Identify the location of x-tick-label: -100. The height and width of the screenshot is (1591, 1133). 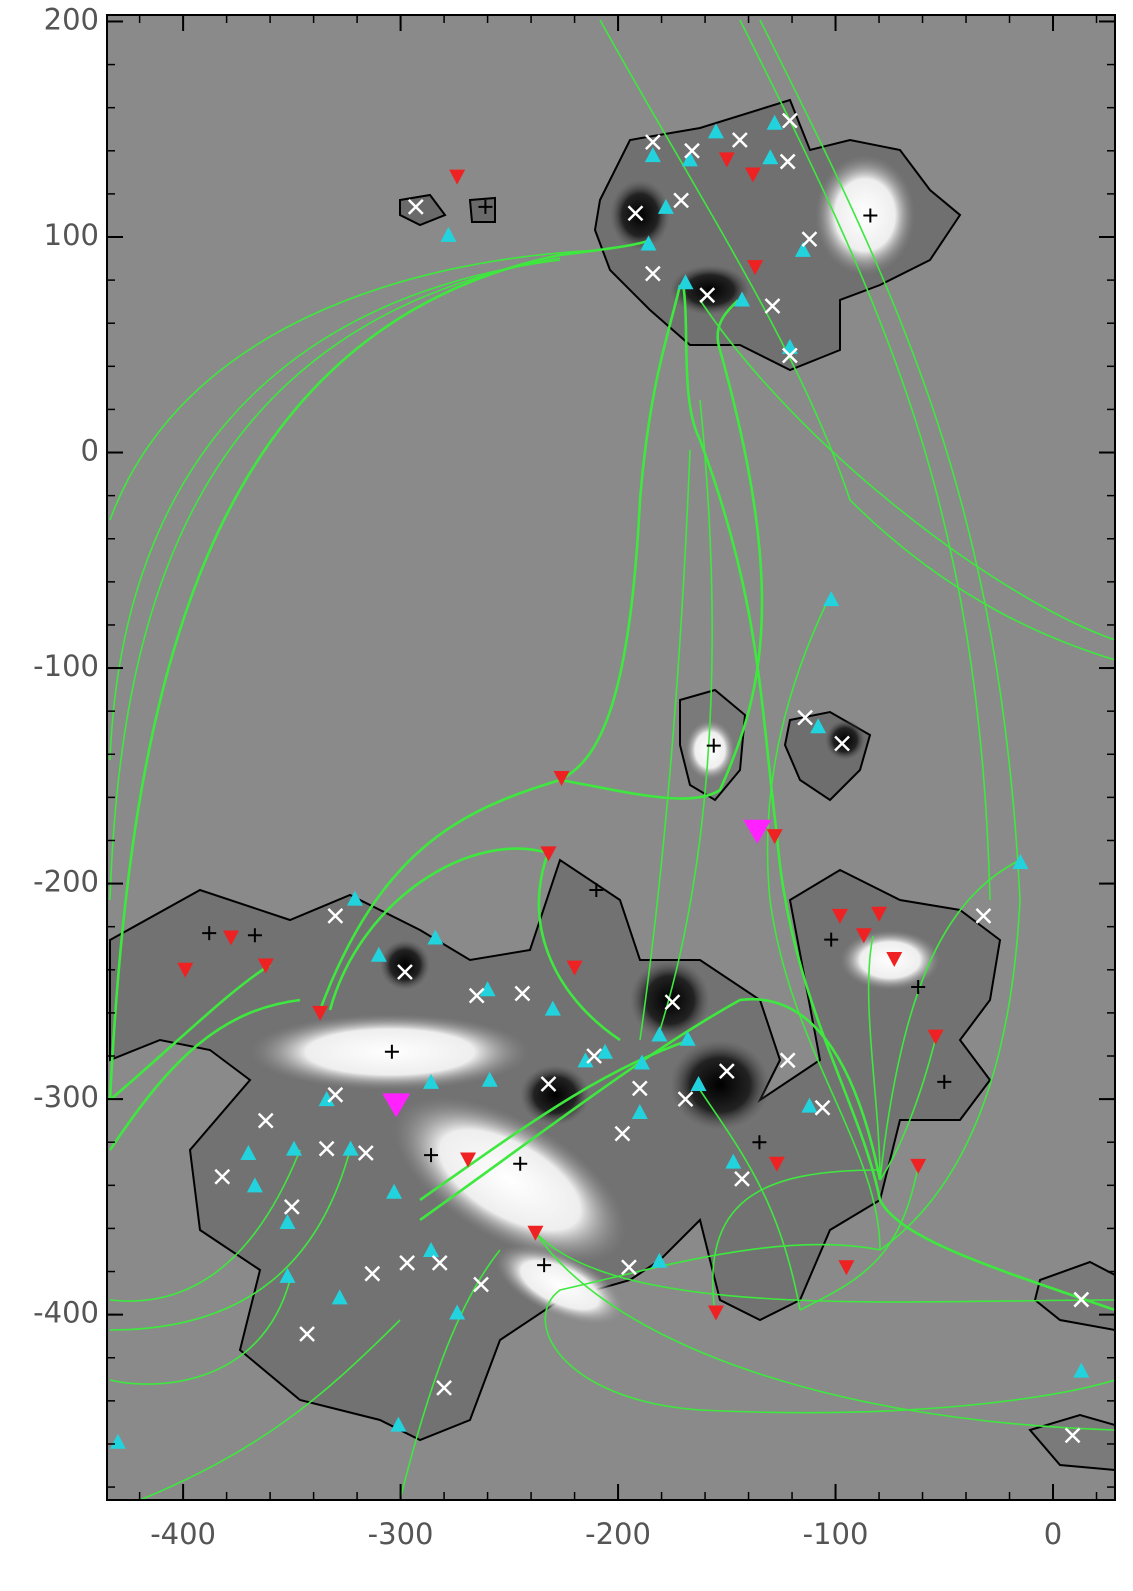
(836, 1534).